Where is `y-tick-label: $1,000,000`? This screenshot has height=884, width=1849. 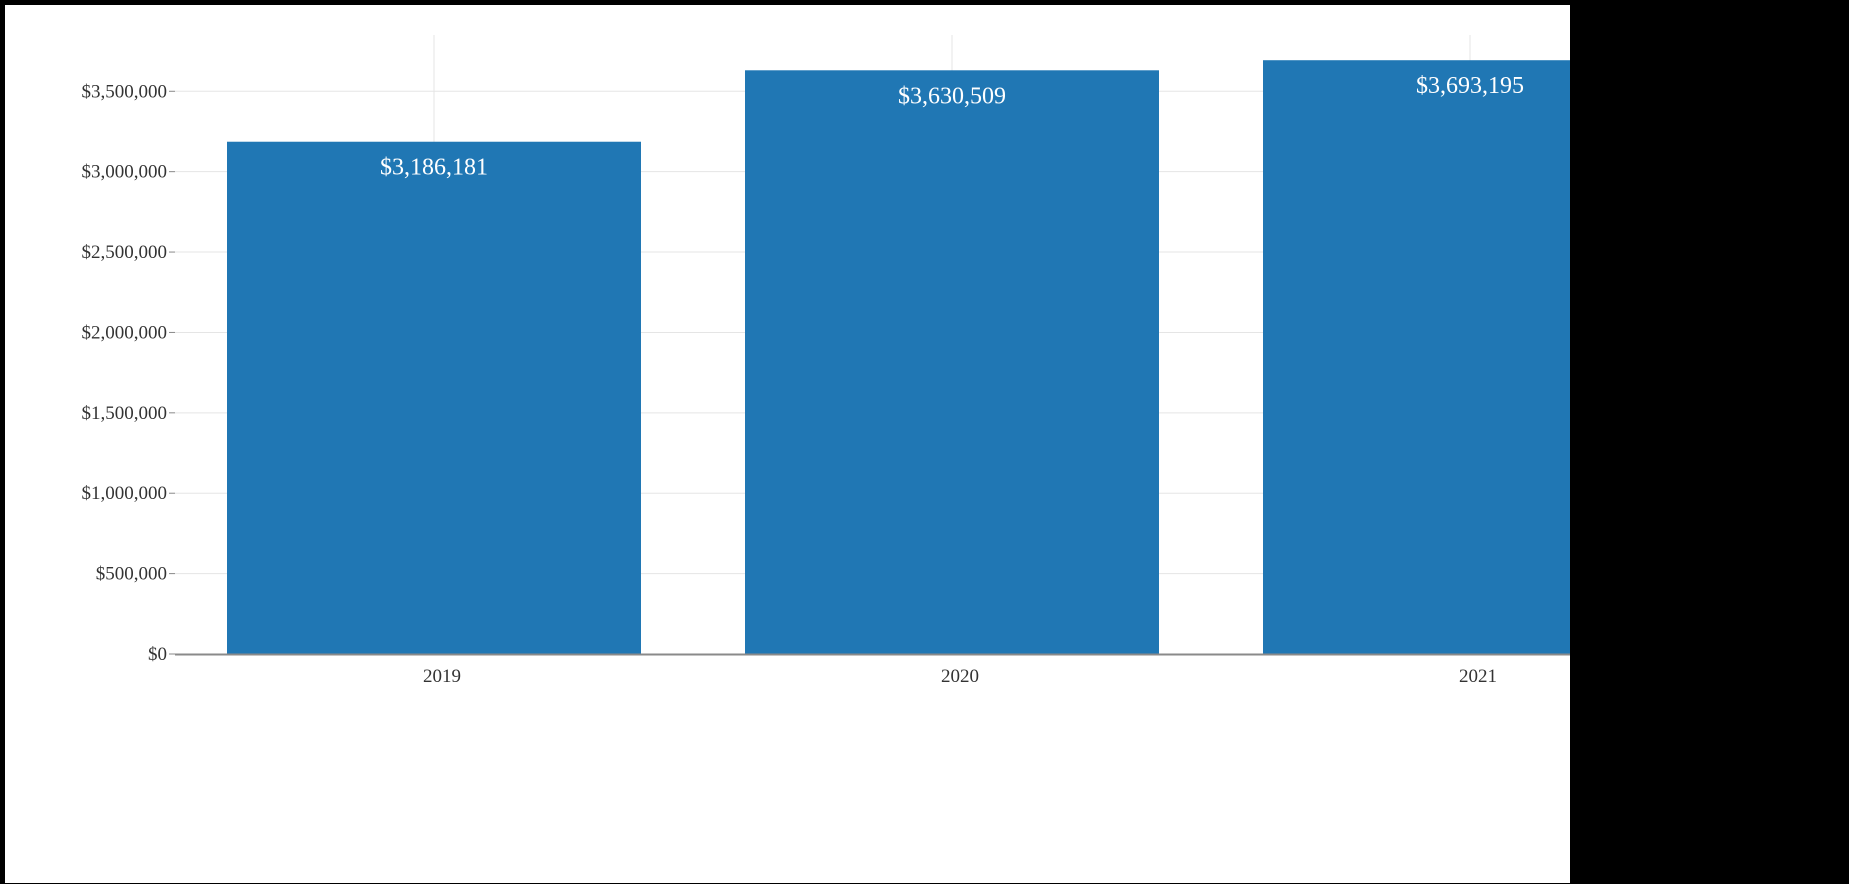 y-tick-label: $1,000,000 is located at coordinates (125, 493).